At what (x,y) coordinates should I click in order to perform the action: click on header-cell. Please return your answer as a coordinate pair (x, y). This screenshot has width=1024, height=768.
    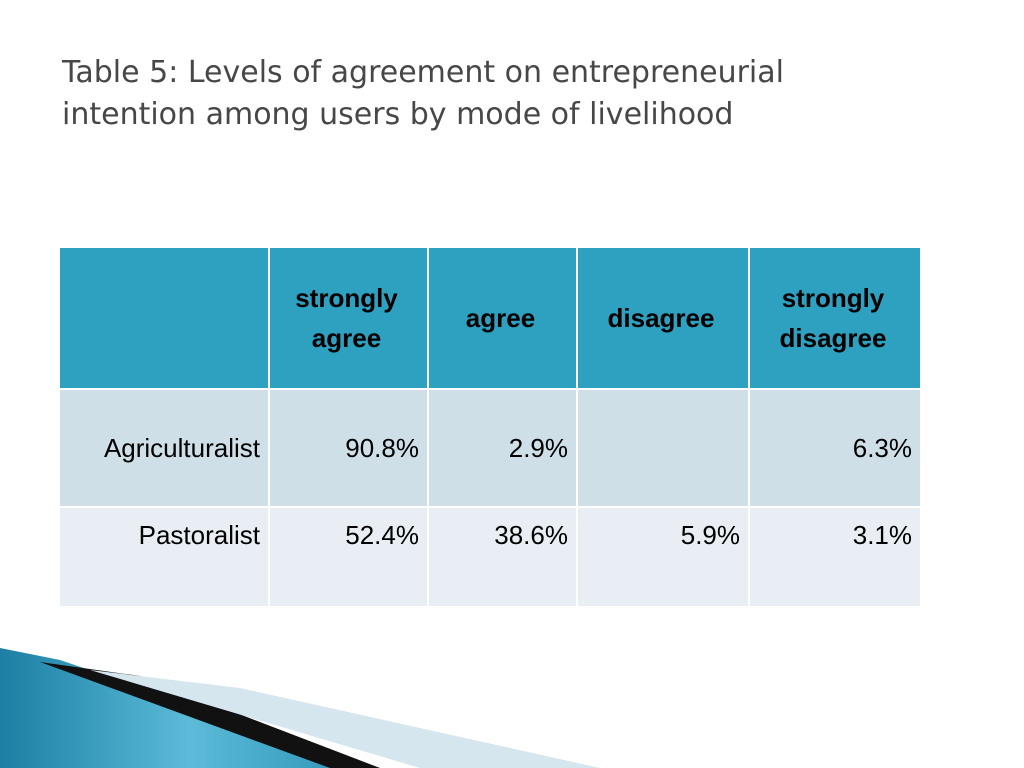
    Looking at the image, I should click on (164, 318).